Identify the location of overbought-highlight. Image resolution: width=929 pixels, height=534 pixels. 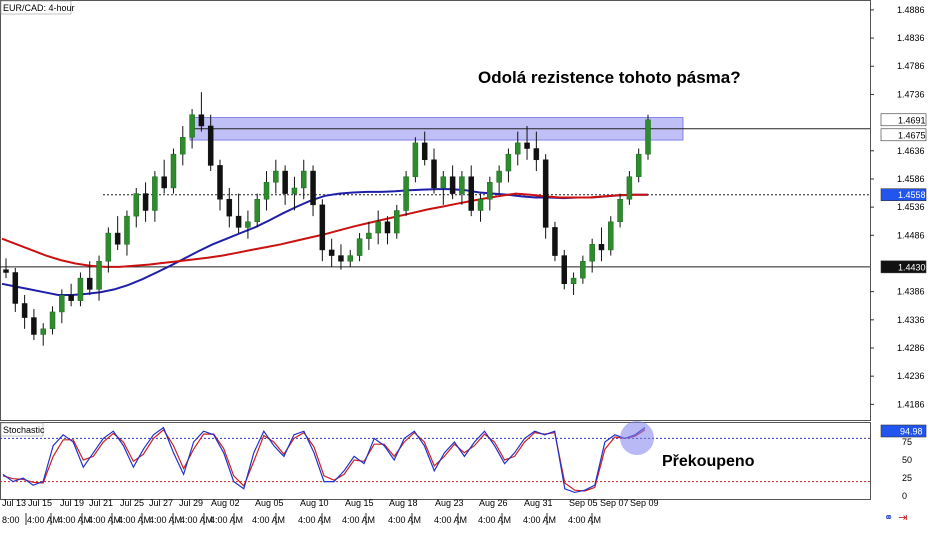
(637, 438).